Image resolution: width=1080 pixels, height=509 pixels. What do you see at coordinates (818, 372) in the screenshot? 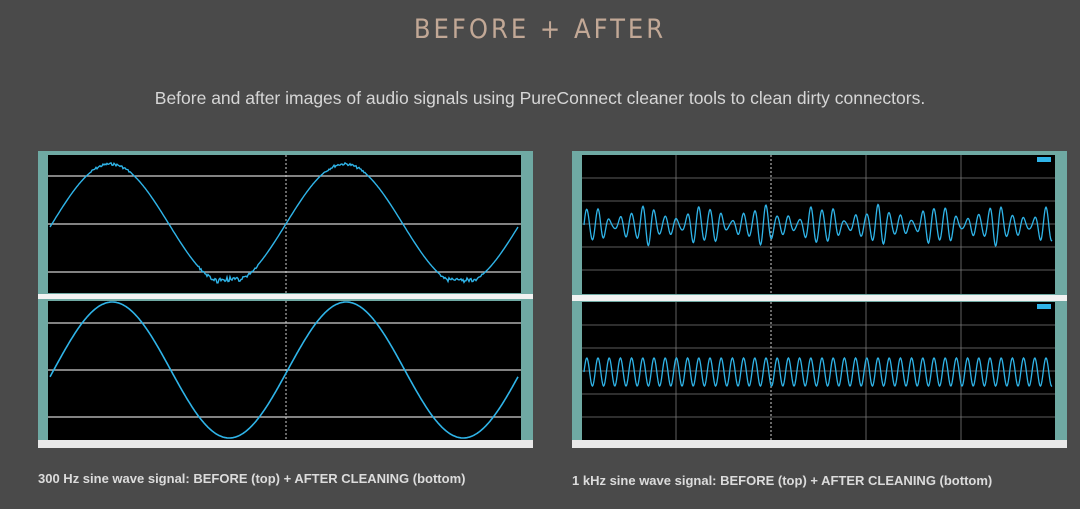
I see `trace-1khz-after` at bounding box center [818, 372].